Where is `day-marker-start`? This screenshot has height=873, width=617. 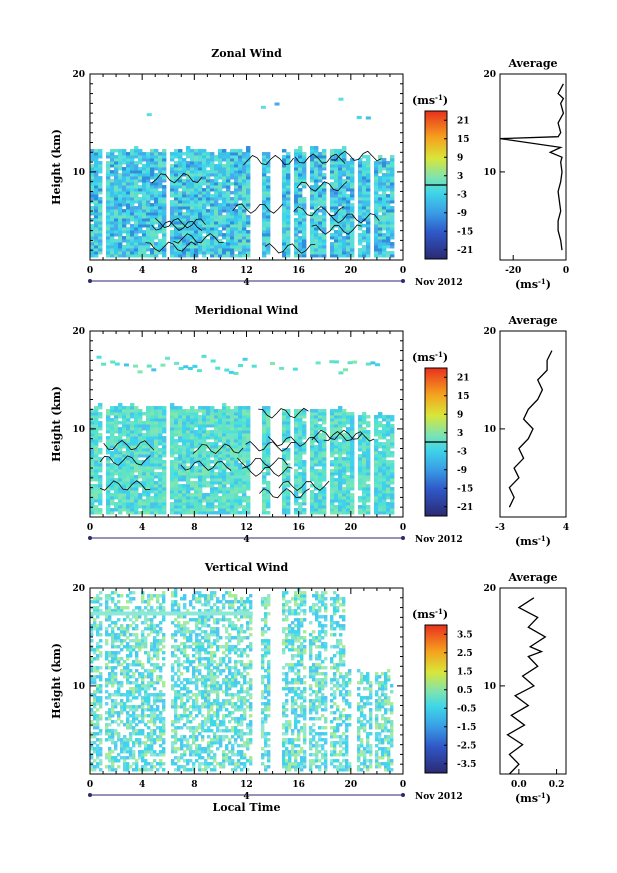 day-marker-start is located at coordinates (90, 281).